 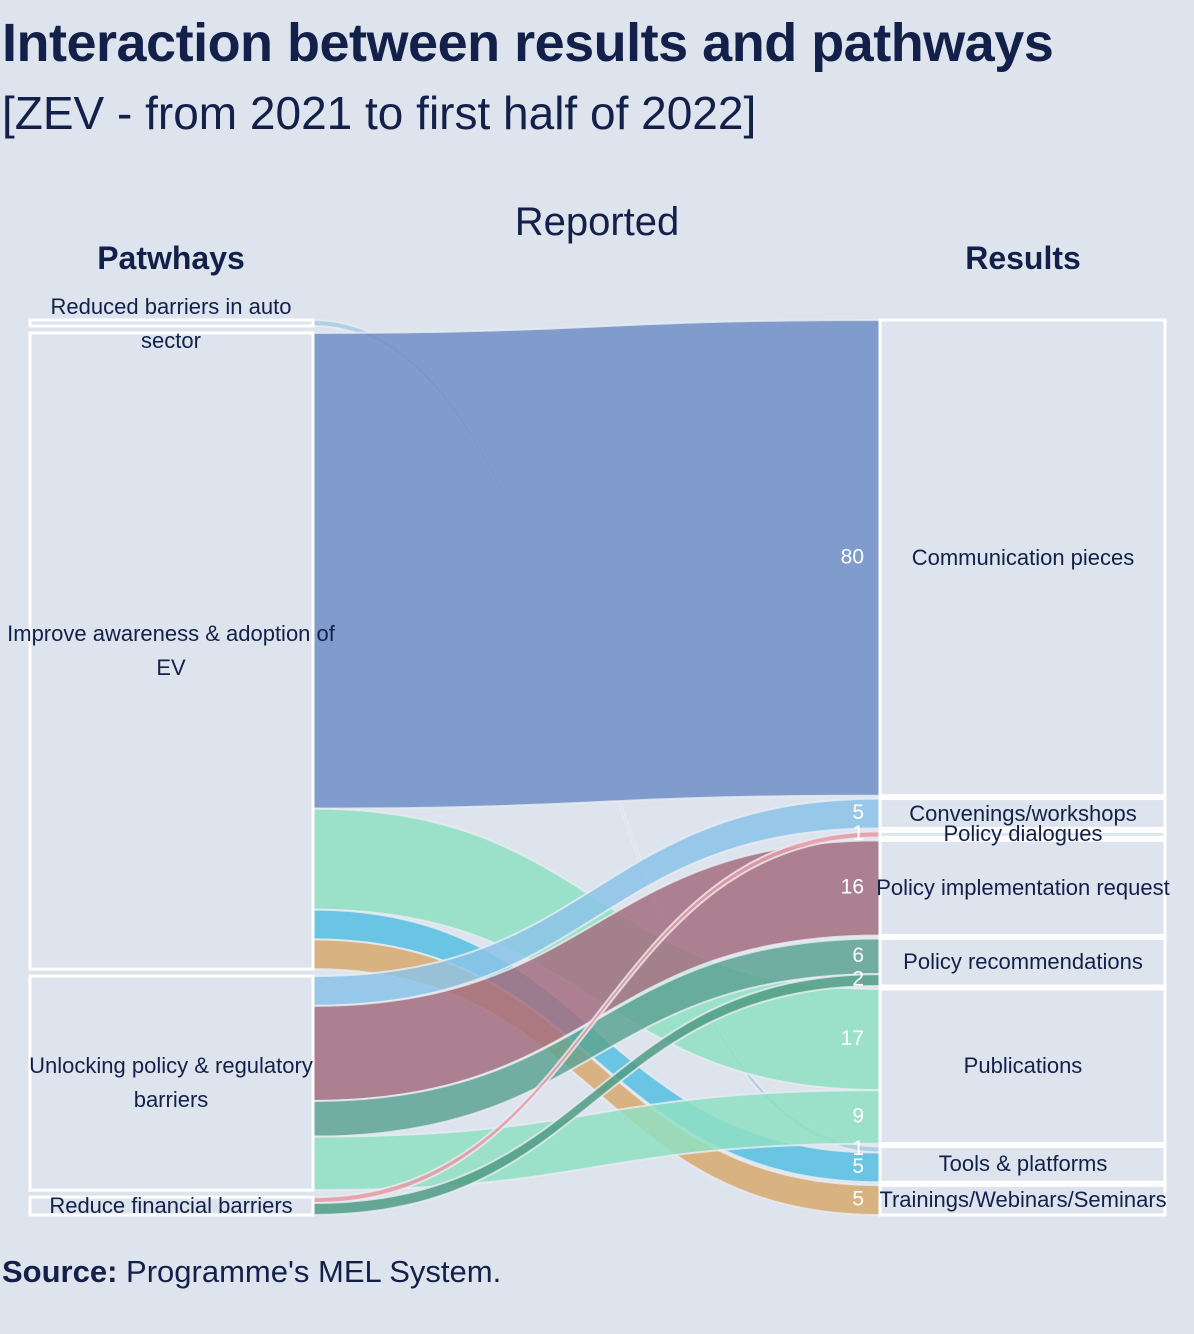 What do you see at coordinates (858, 1115) in the screenshot?
I see `flow-value: 9` at bounding box center [858, 1115].